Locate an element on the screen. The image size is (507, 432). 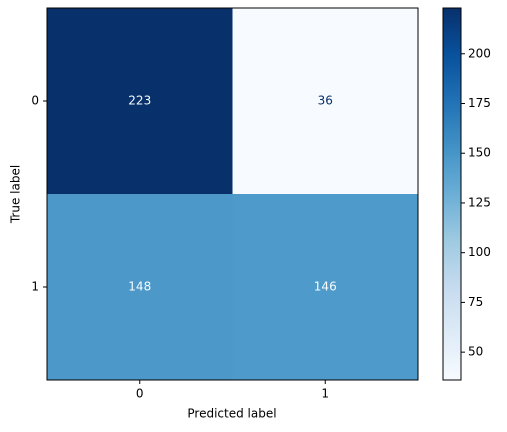
colorbar-tick-label: 75 is located at coordinates (475, 302).